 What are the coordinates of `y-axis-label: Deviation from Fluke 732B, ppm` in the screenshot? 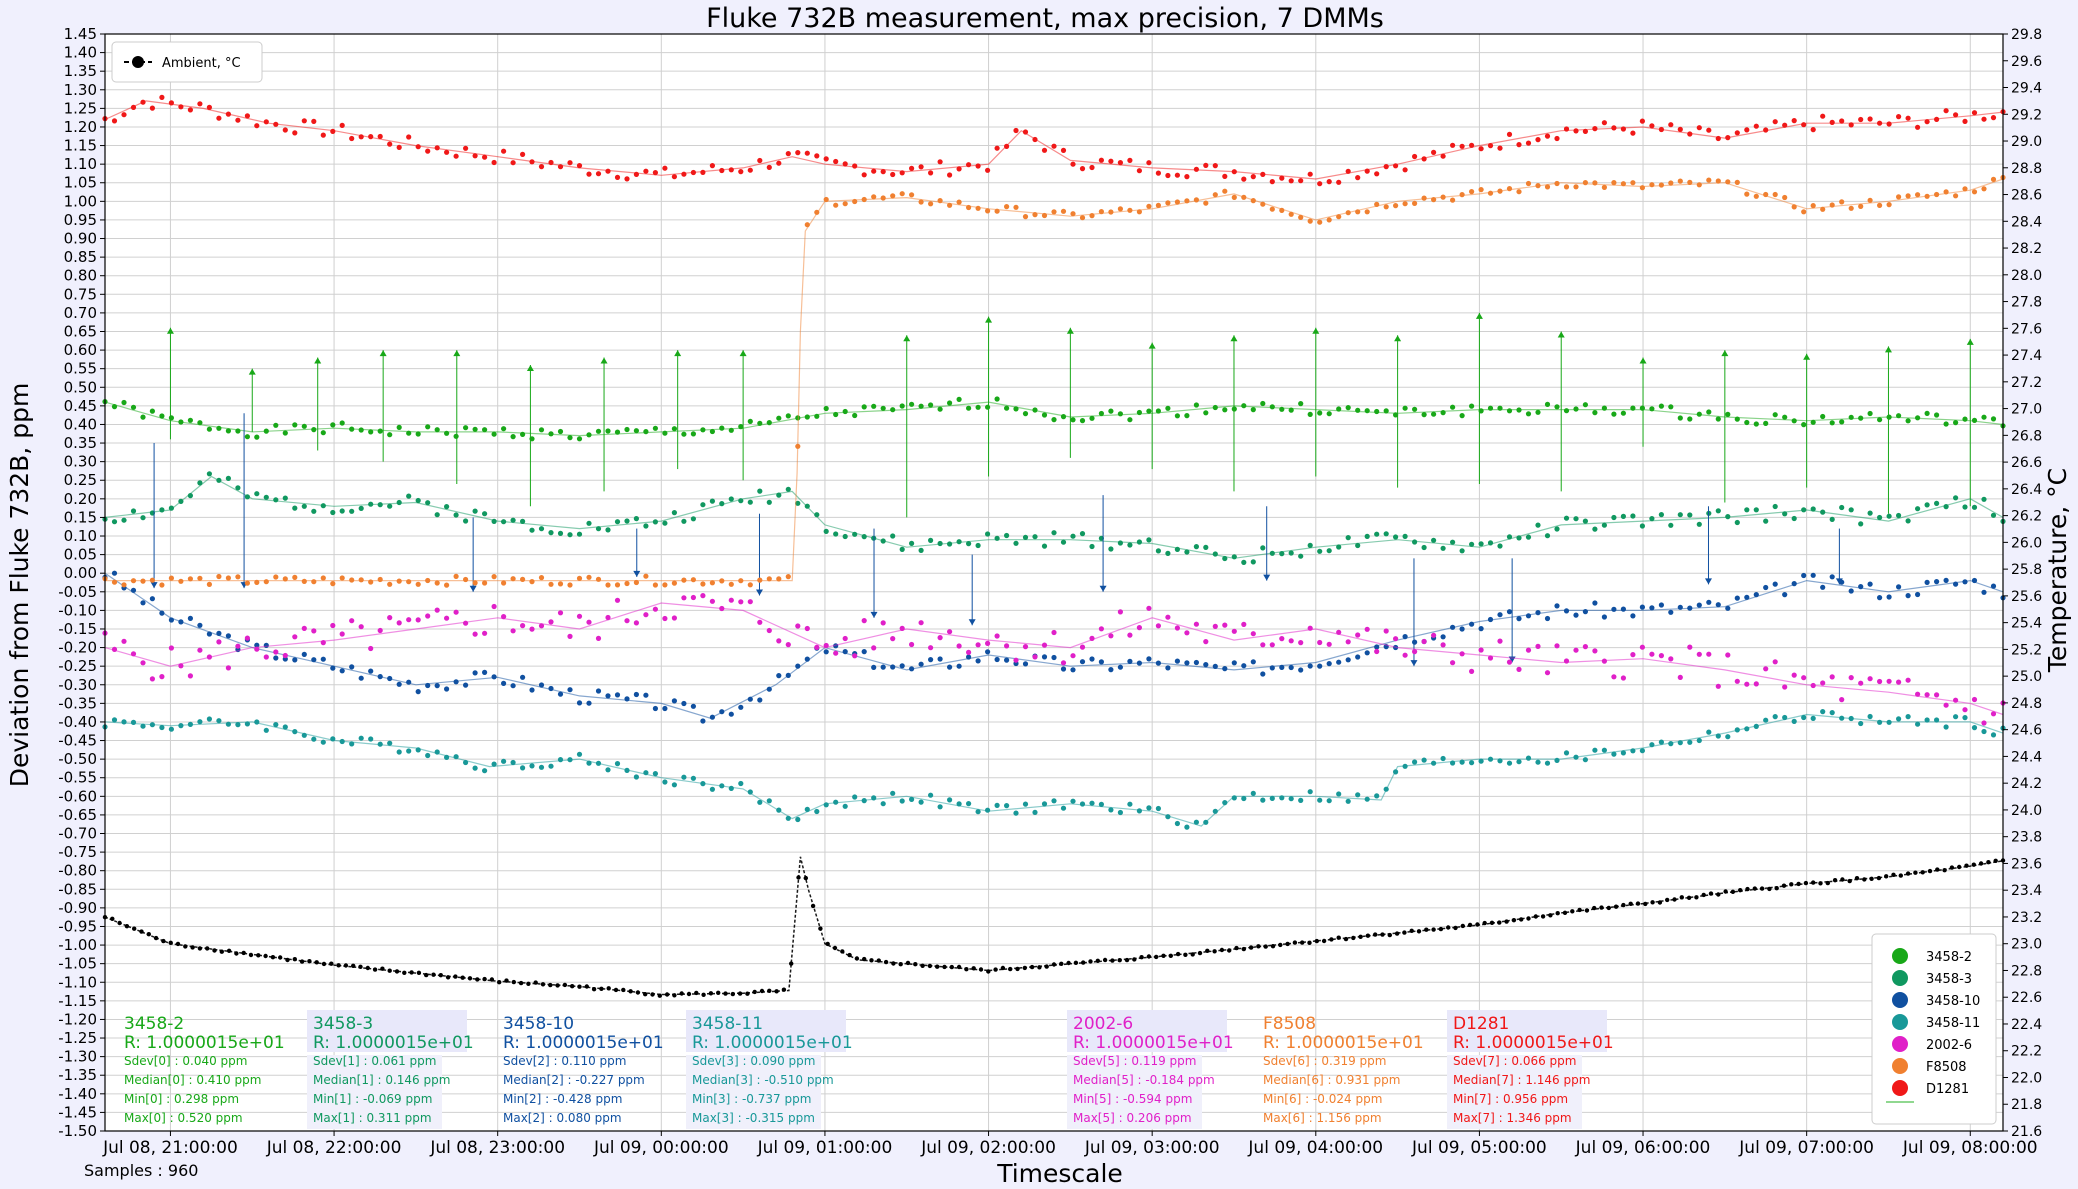 It's located at (19, 585).